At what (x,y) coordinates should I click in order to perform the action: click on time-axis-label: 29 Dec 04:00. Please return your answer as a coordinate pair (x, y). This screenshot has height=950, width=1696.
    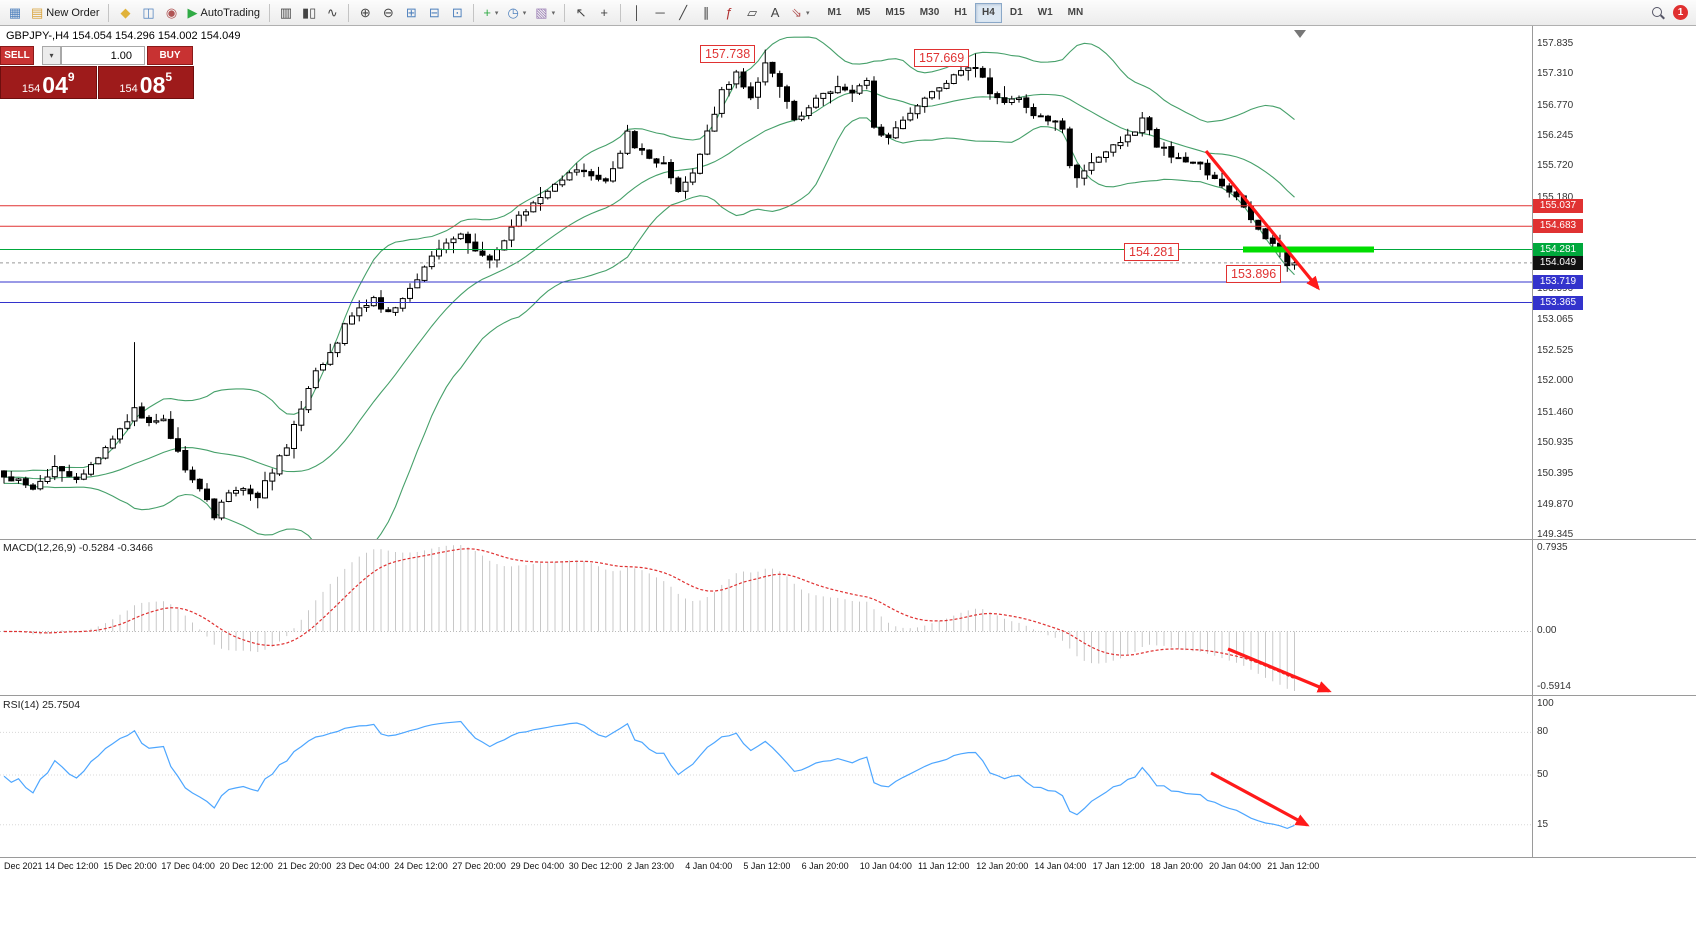
    Looking at the image, I should click on (537, 866).